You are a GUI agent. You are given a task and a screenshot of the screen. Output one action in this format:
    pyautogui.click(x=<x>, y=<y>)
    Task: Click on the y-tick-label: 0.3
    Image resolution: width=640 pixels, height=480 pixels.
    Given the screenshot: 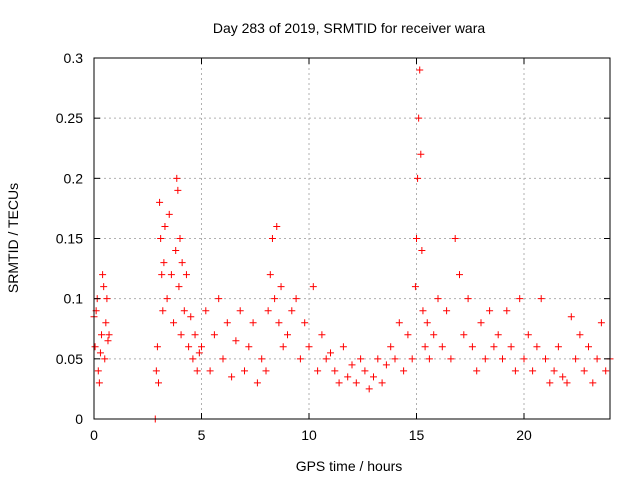 What is the action you would take?
    pyautogui.click(x=74, y=58)
    